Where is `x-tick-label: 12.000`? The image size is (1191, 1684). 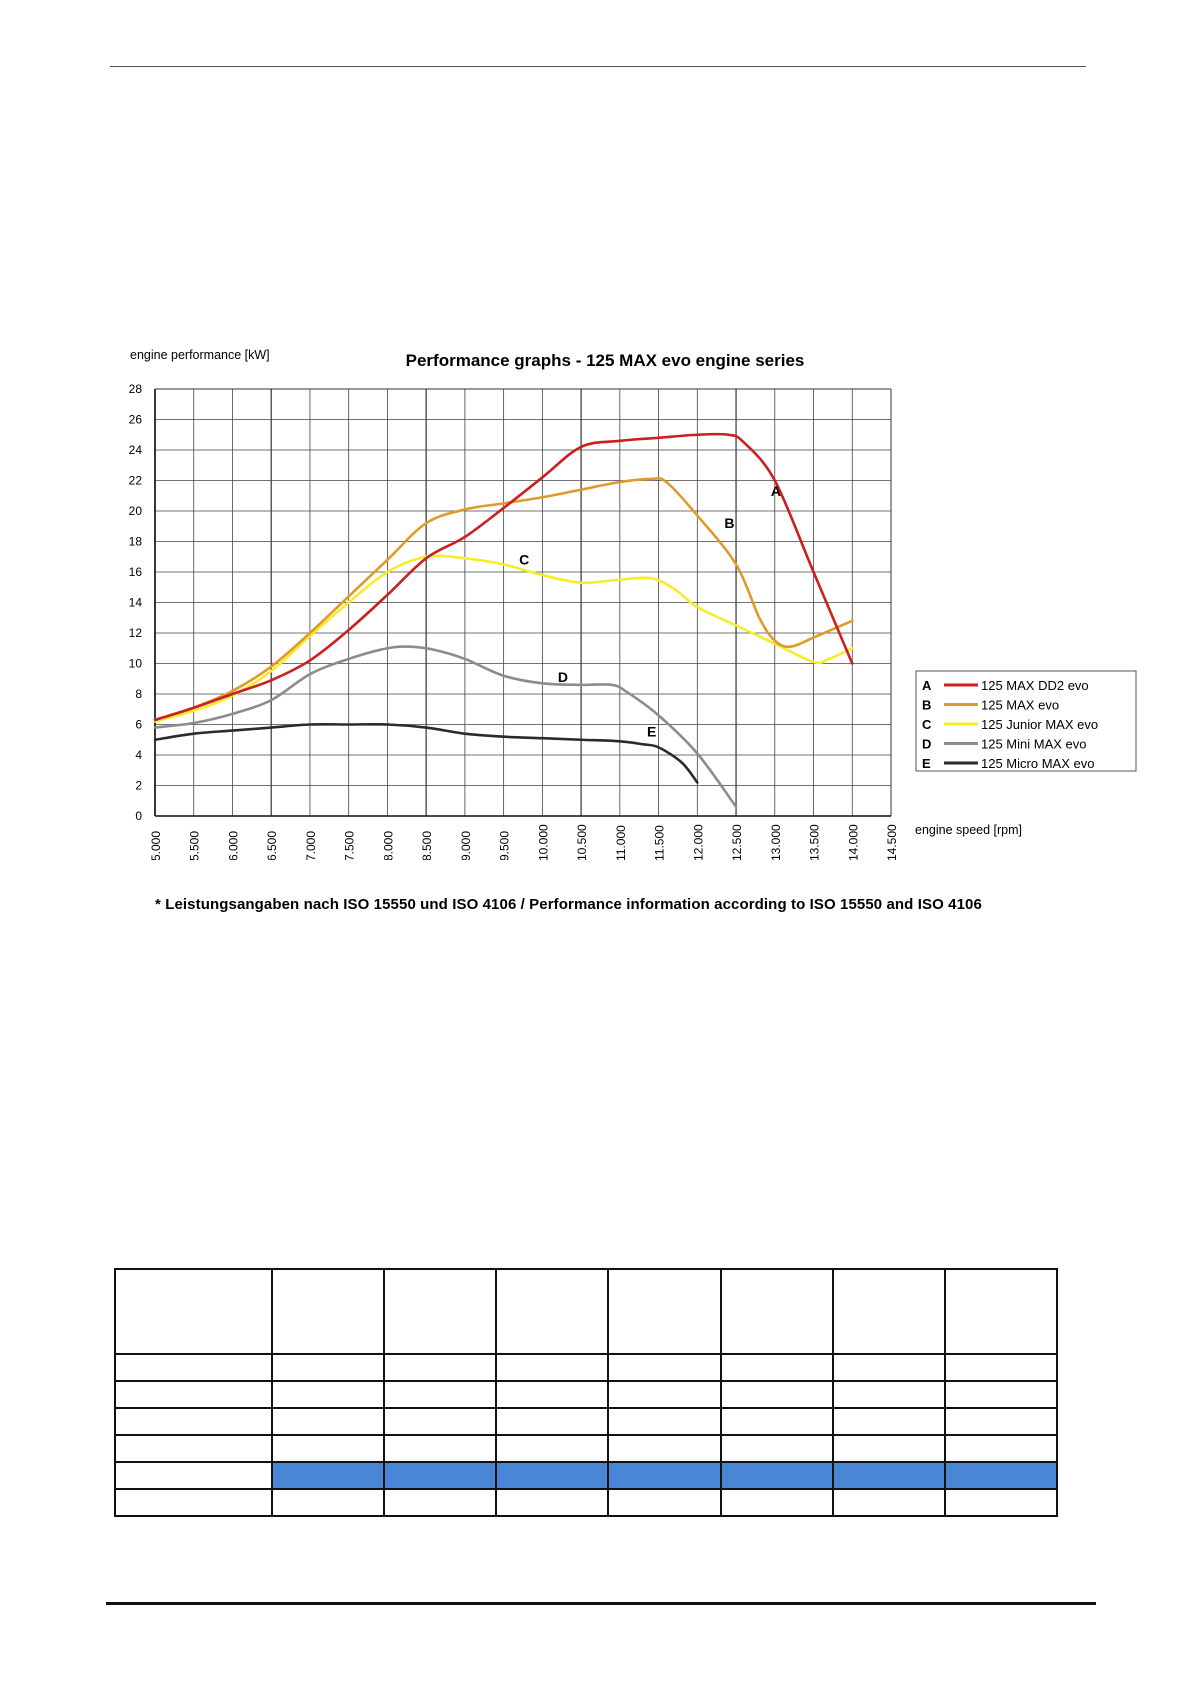 x-tick-label: 12.000 is located at coordinates (698, 842).